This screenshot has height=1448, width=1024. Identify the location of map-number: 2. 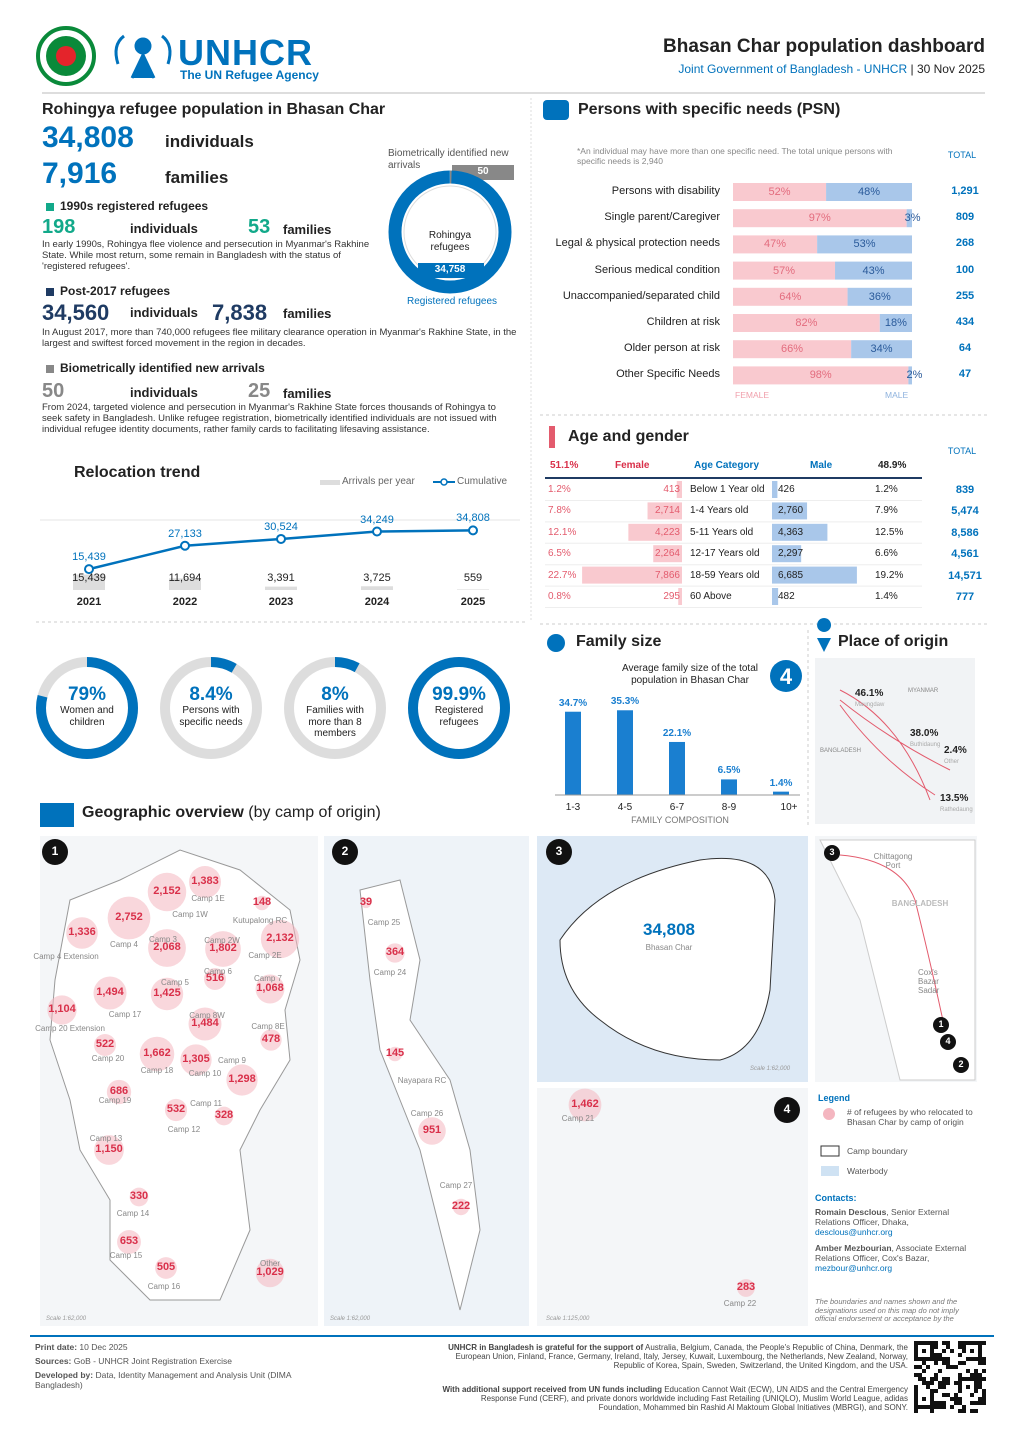
(345, 851).